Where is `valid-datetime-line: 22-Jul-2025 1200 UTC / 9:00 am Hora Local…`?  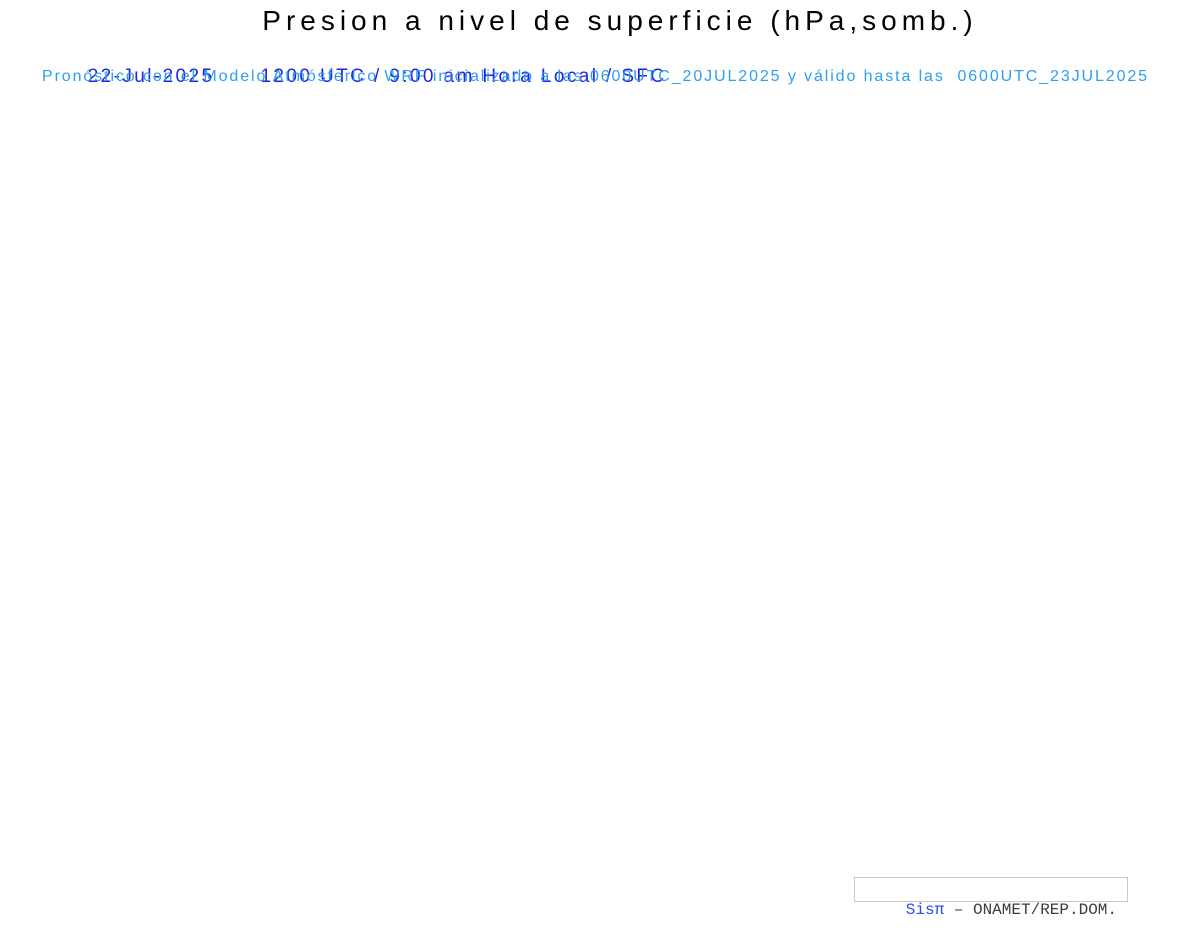 valid-datetime-line: 22-Jul-2025 1200 UTC / 9:00 am Hora Local… is located at coordinates (362, 77).